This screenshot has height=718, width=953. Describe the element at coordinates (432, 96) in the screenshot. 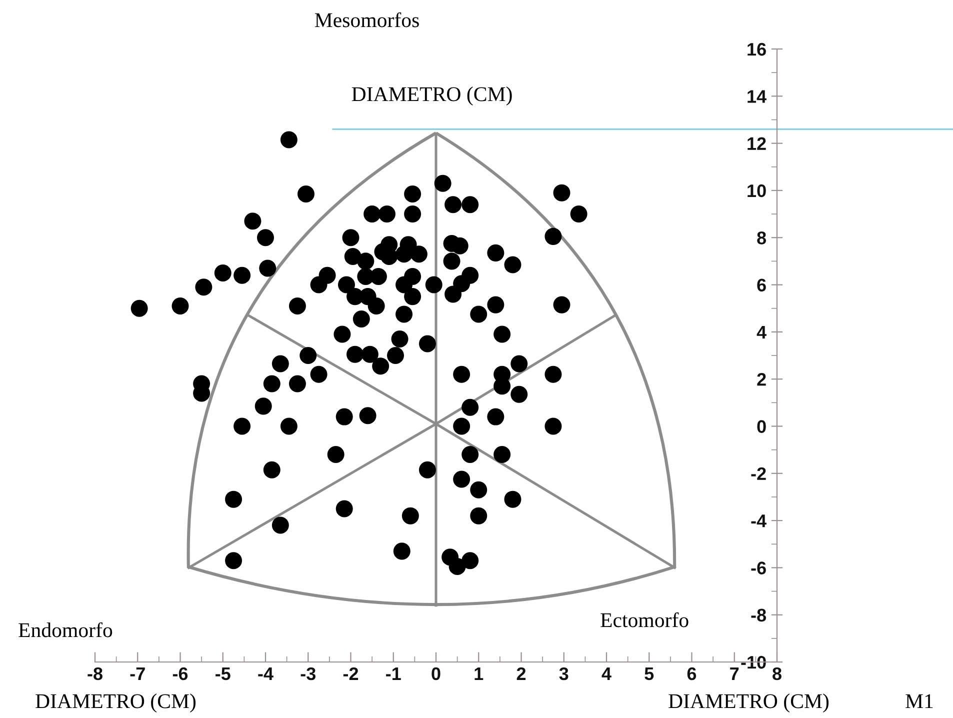

I see `annotation: DIAMETRO (CM)` at that location.